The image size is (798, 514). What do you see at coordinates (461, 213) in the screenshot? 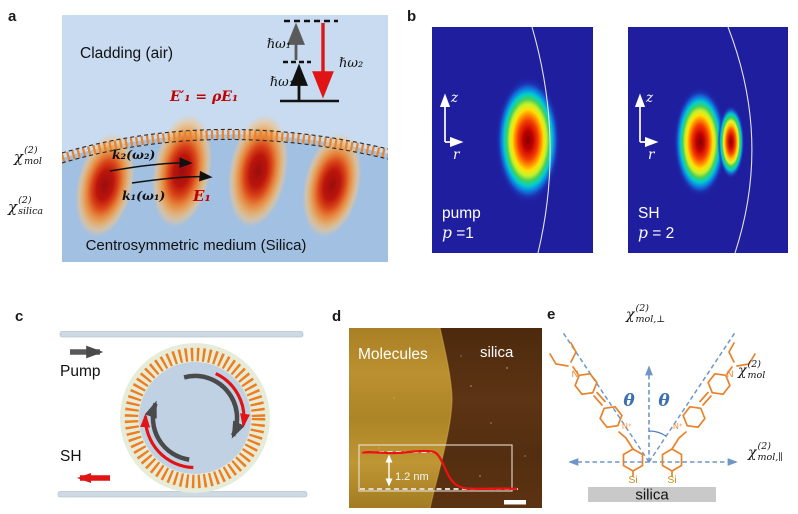
I see `pump-map-title: pump` at bounding box center [461, 213].